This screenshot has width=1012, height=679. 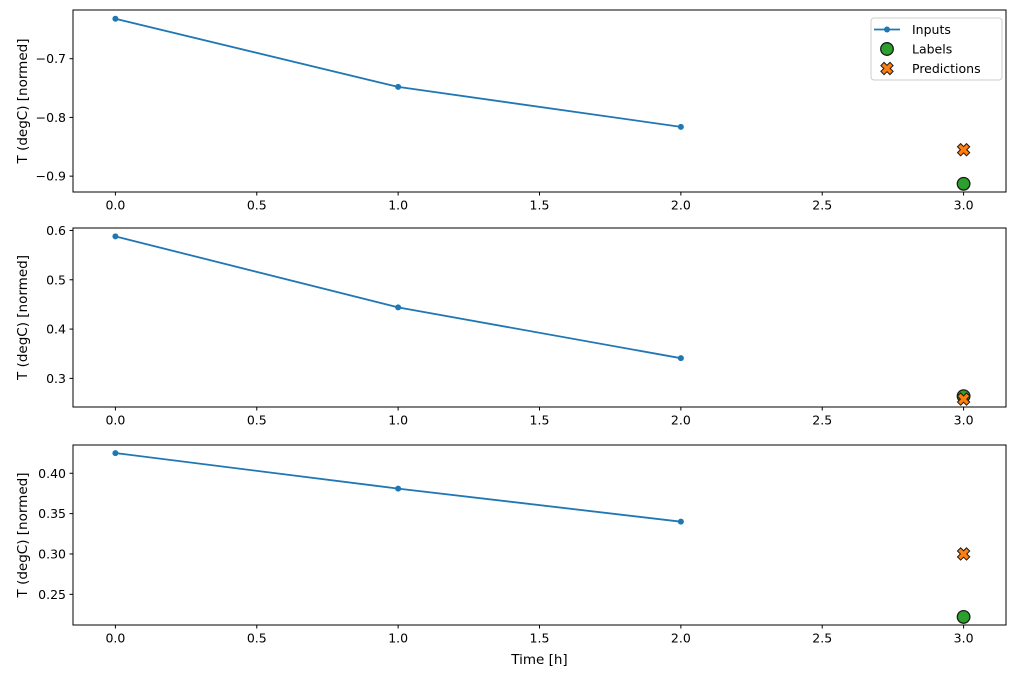 I want to click on y-tick-label: −0.9, so click(x=51, y=176).